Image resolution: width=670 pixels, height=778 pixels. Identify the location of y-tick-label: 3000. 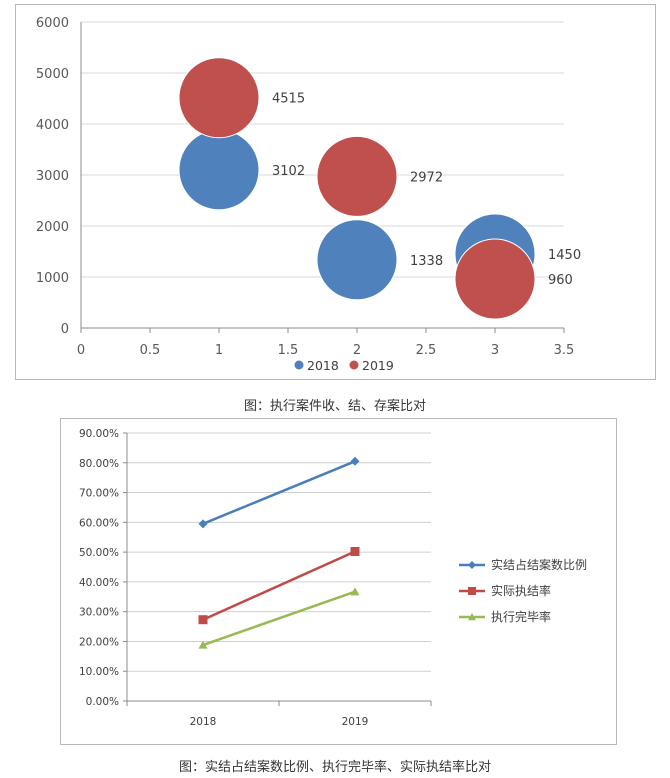
(52, 176).